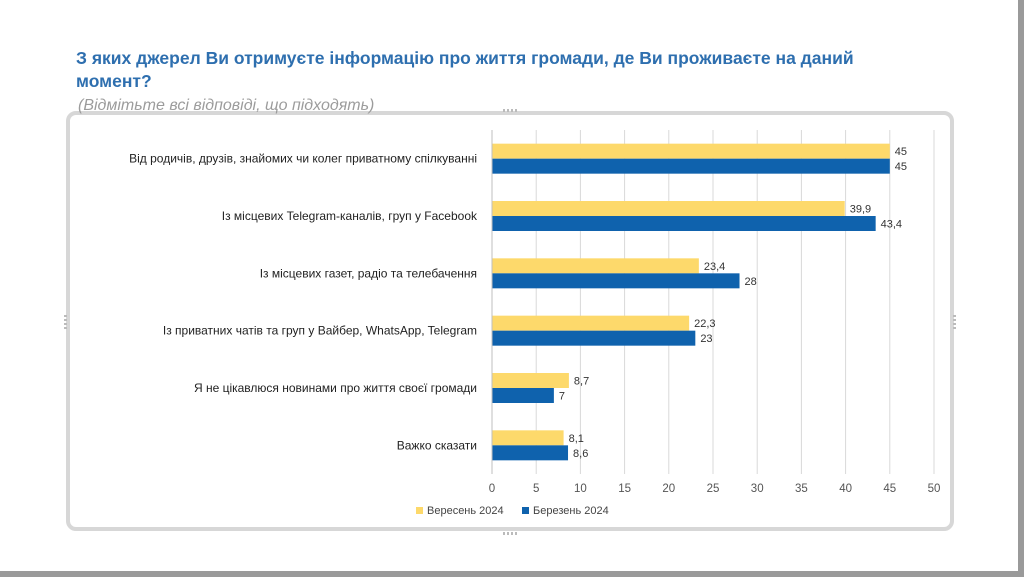 The height and width of the screenshot is (577, 1024). I want to click on data-label: 8,1, so click(576, 439).